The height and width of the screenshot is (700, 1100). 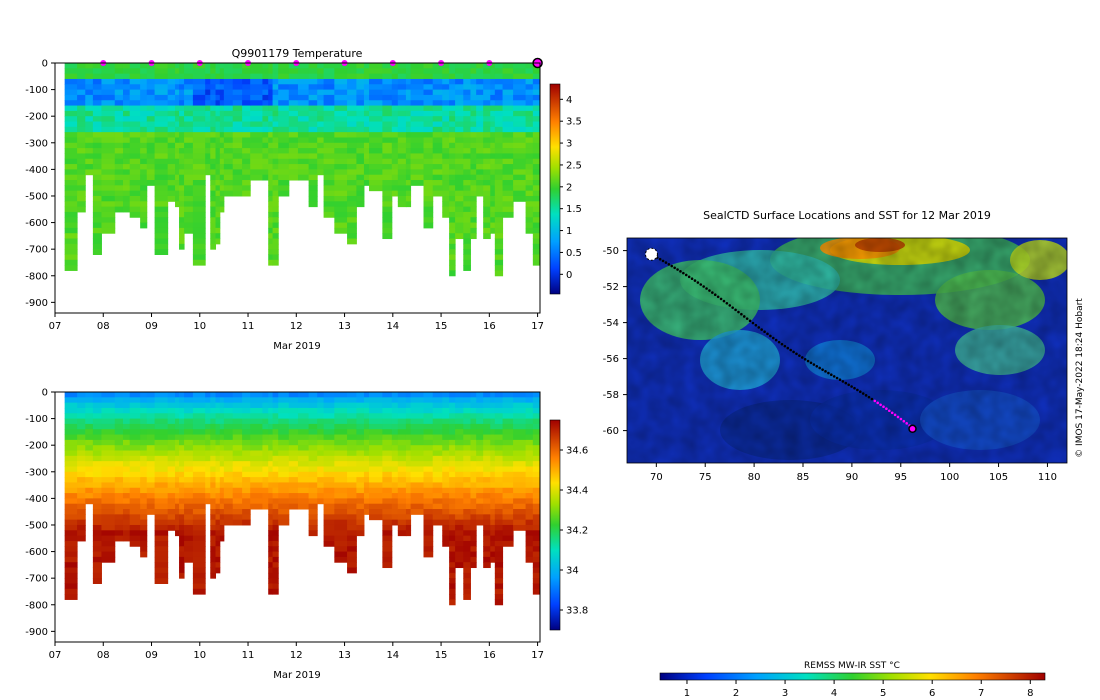 What do you see at coordinates (489, 655) in the screenshot?
I see `x-tick-label: 16` at bounding box center [489, 655].